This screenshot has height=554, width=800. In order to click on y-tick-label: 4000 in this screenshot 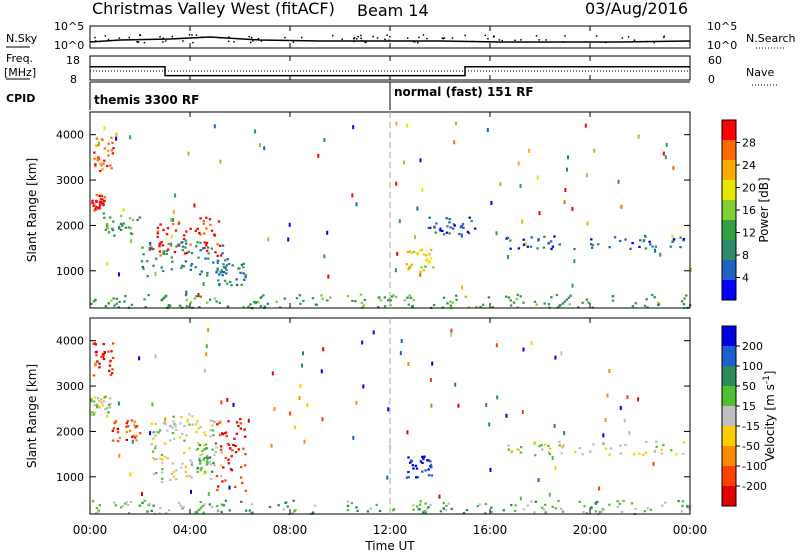, I will do `click(70, 341)`.